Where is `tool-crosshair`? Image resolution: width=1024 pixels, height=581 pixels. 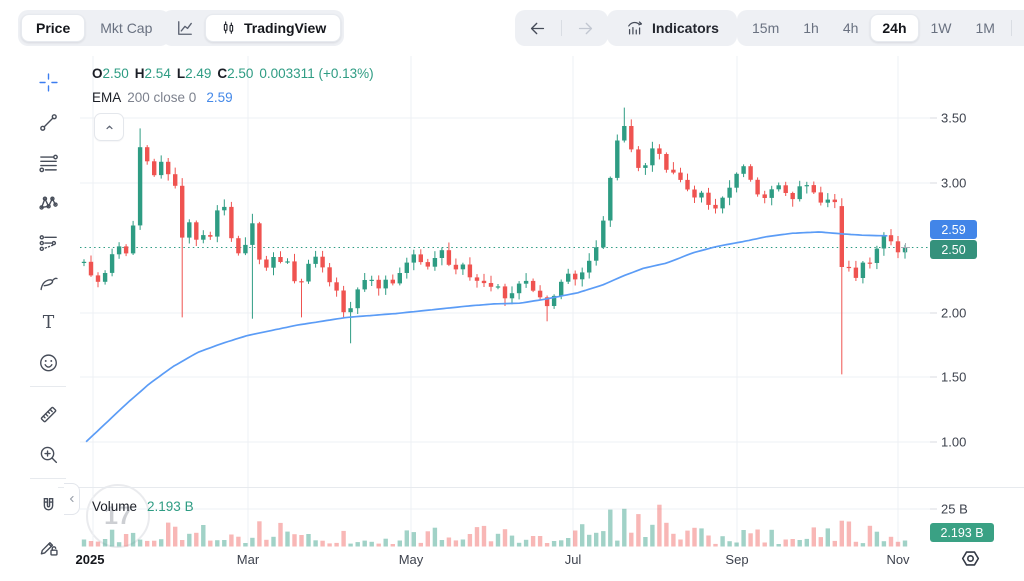 tool-crosshair is located at coordinates (48, 82).